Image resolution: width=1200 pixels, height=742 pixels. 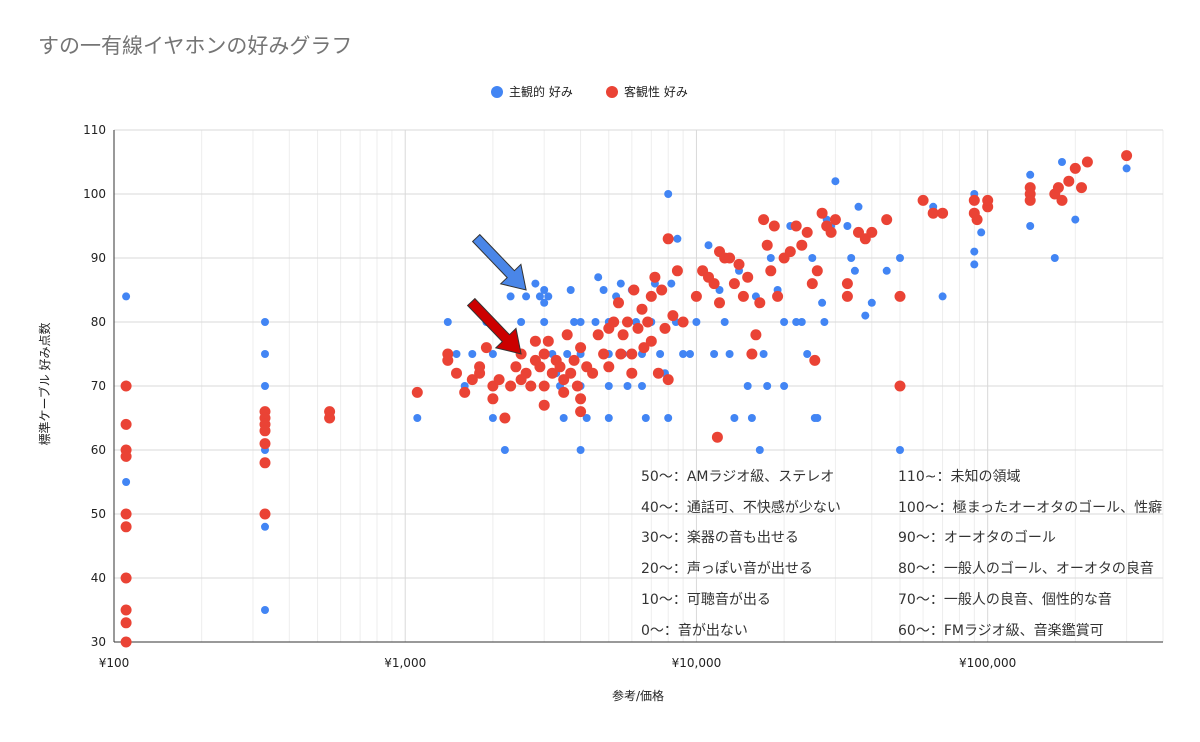 What do you see at coordinates (1005, 599) in the screenshot?
I see `annotation-right: 70〜：一般人の良音、個性的な音` at bounding box center [1005, 599].